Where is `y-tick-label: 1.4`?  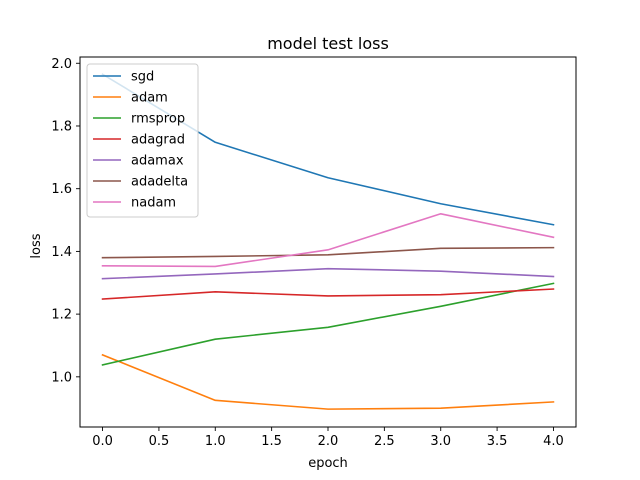
y-tick-label: 1.4 is located at coordinates (61, 252).